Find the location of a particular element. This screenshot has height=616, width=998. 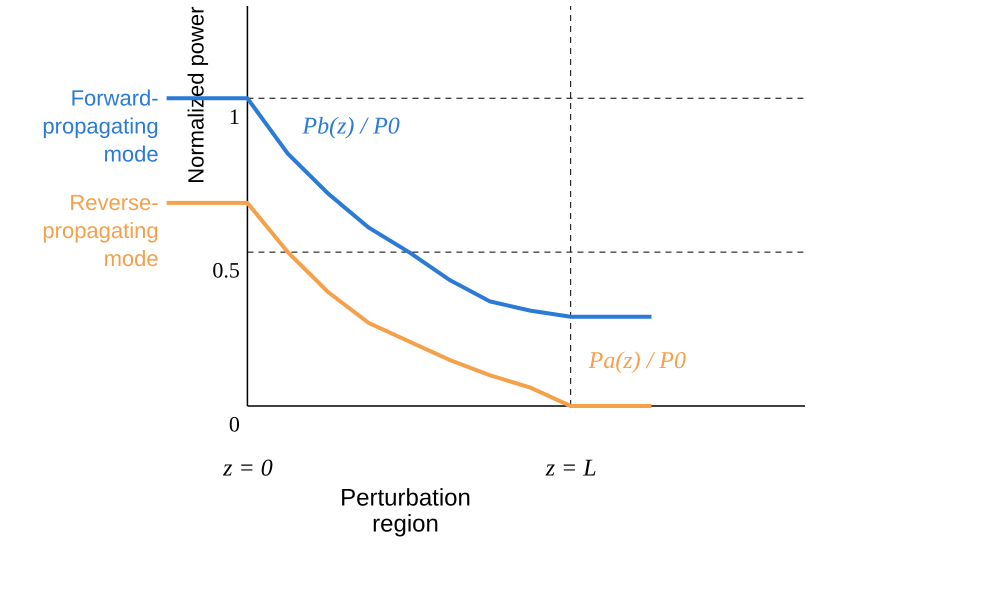

y-tick-label: 0 is located at coordinates (234, 424).